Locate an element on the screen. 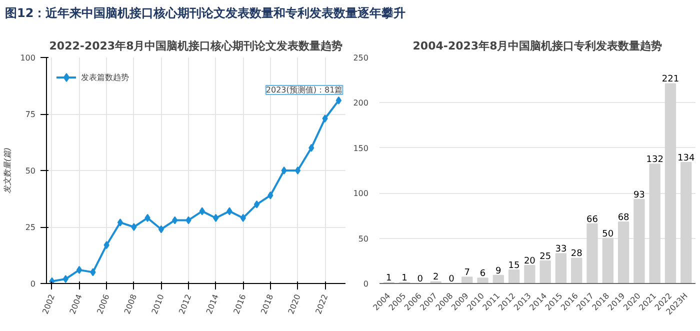  x-tick-label: 2008 is located at coordinates (130, 304).